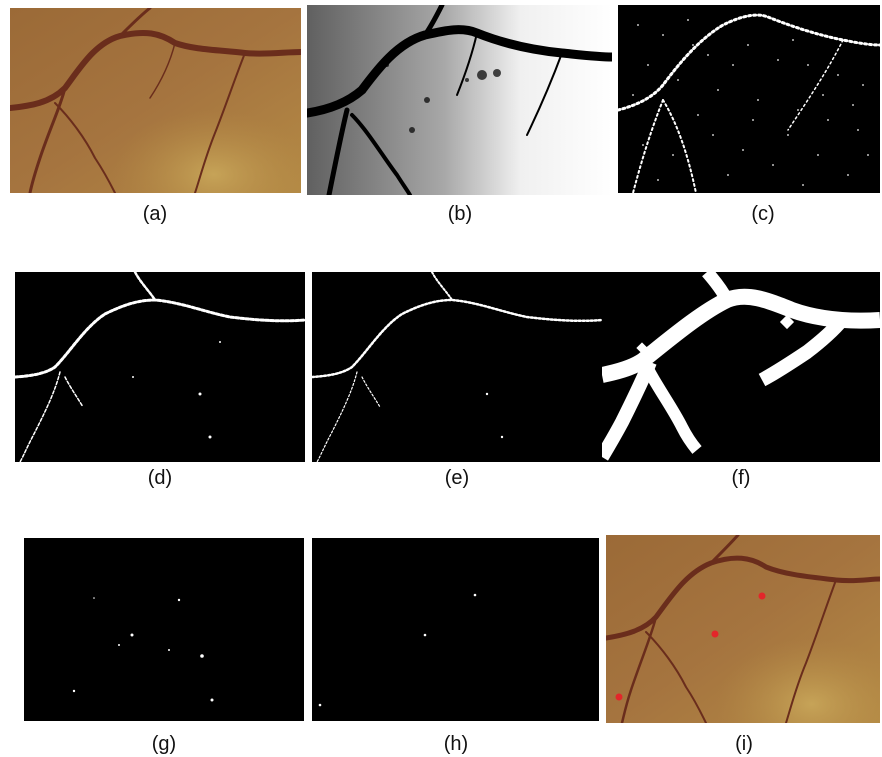  What do you see at coordinates (457, 478) in the screenshot?
I see `panel-e-caption: (e)` at bounding box center [457, 478].